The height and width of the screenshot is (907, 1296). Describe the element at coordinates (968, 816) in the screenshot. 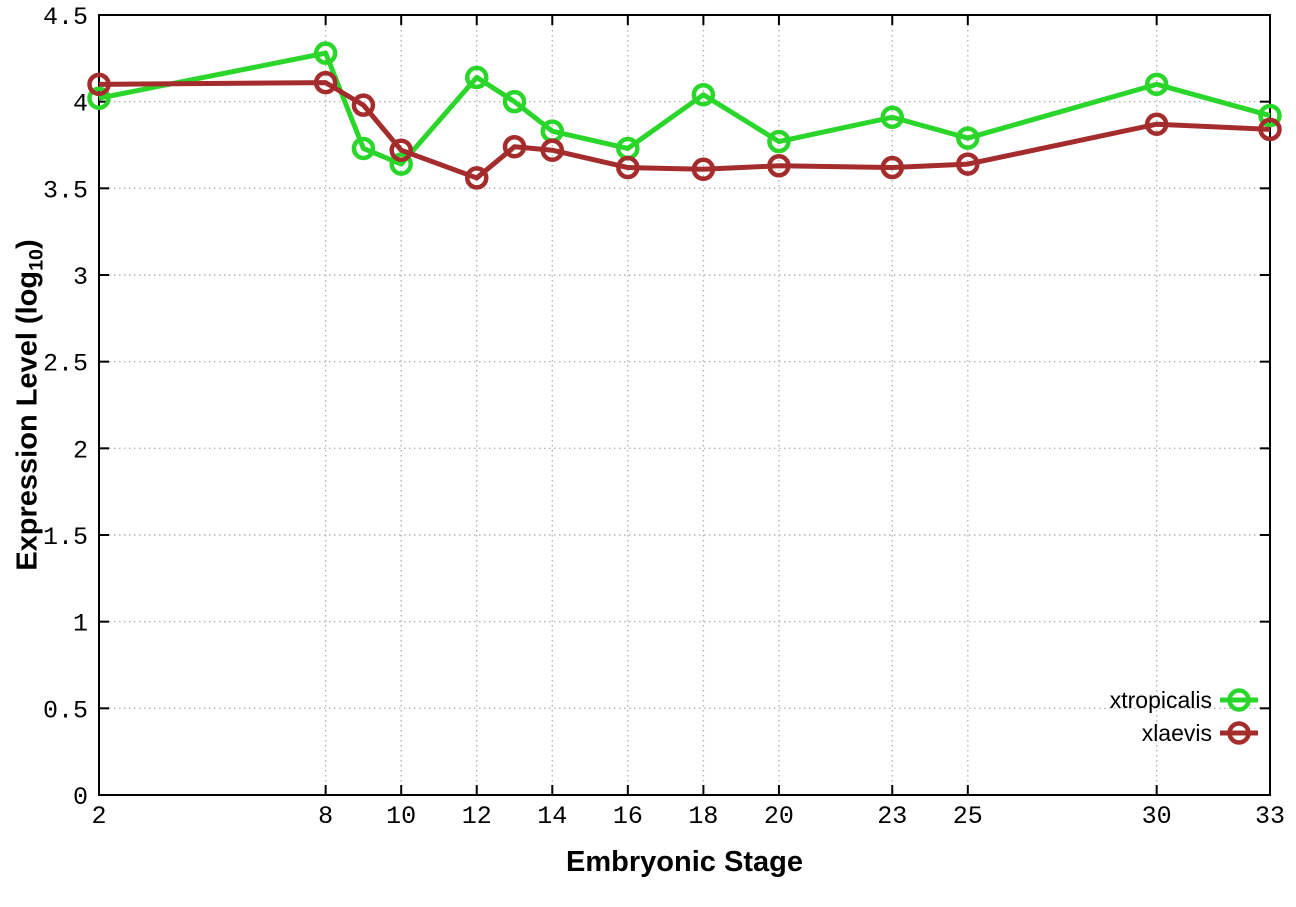

I see `x-tick-label: 25` at that location.